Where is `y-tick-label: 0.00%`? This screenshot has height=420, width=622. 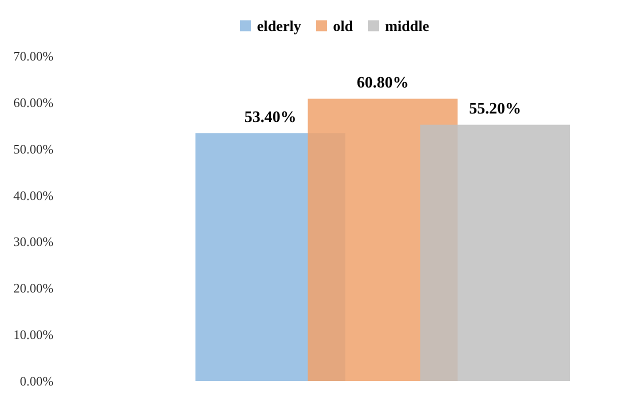 y-tick-label: 0.00% is located at coordinates (37, 381).